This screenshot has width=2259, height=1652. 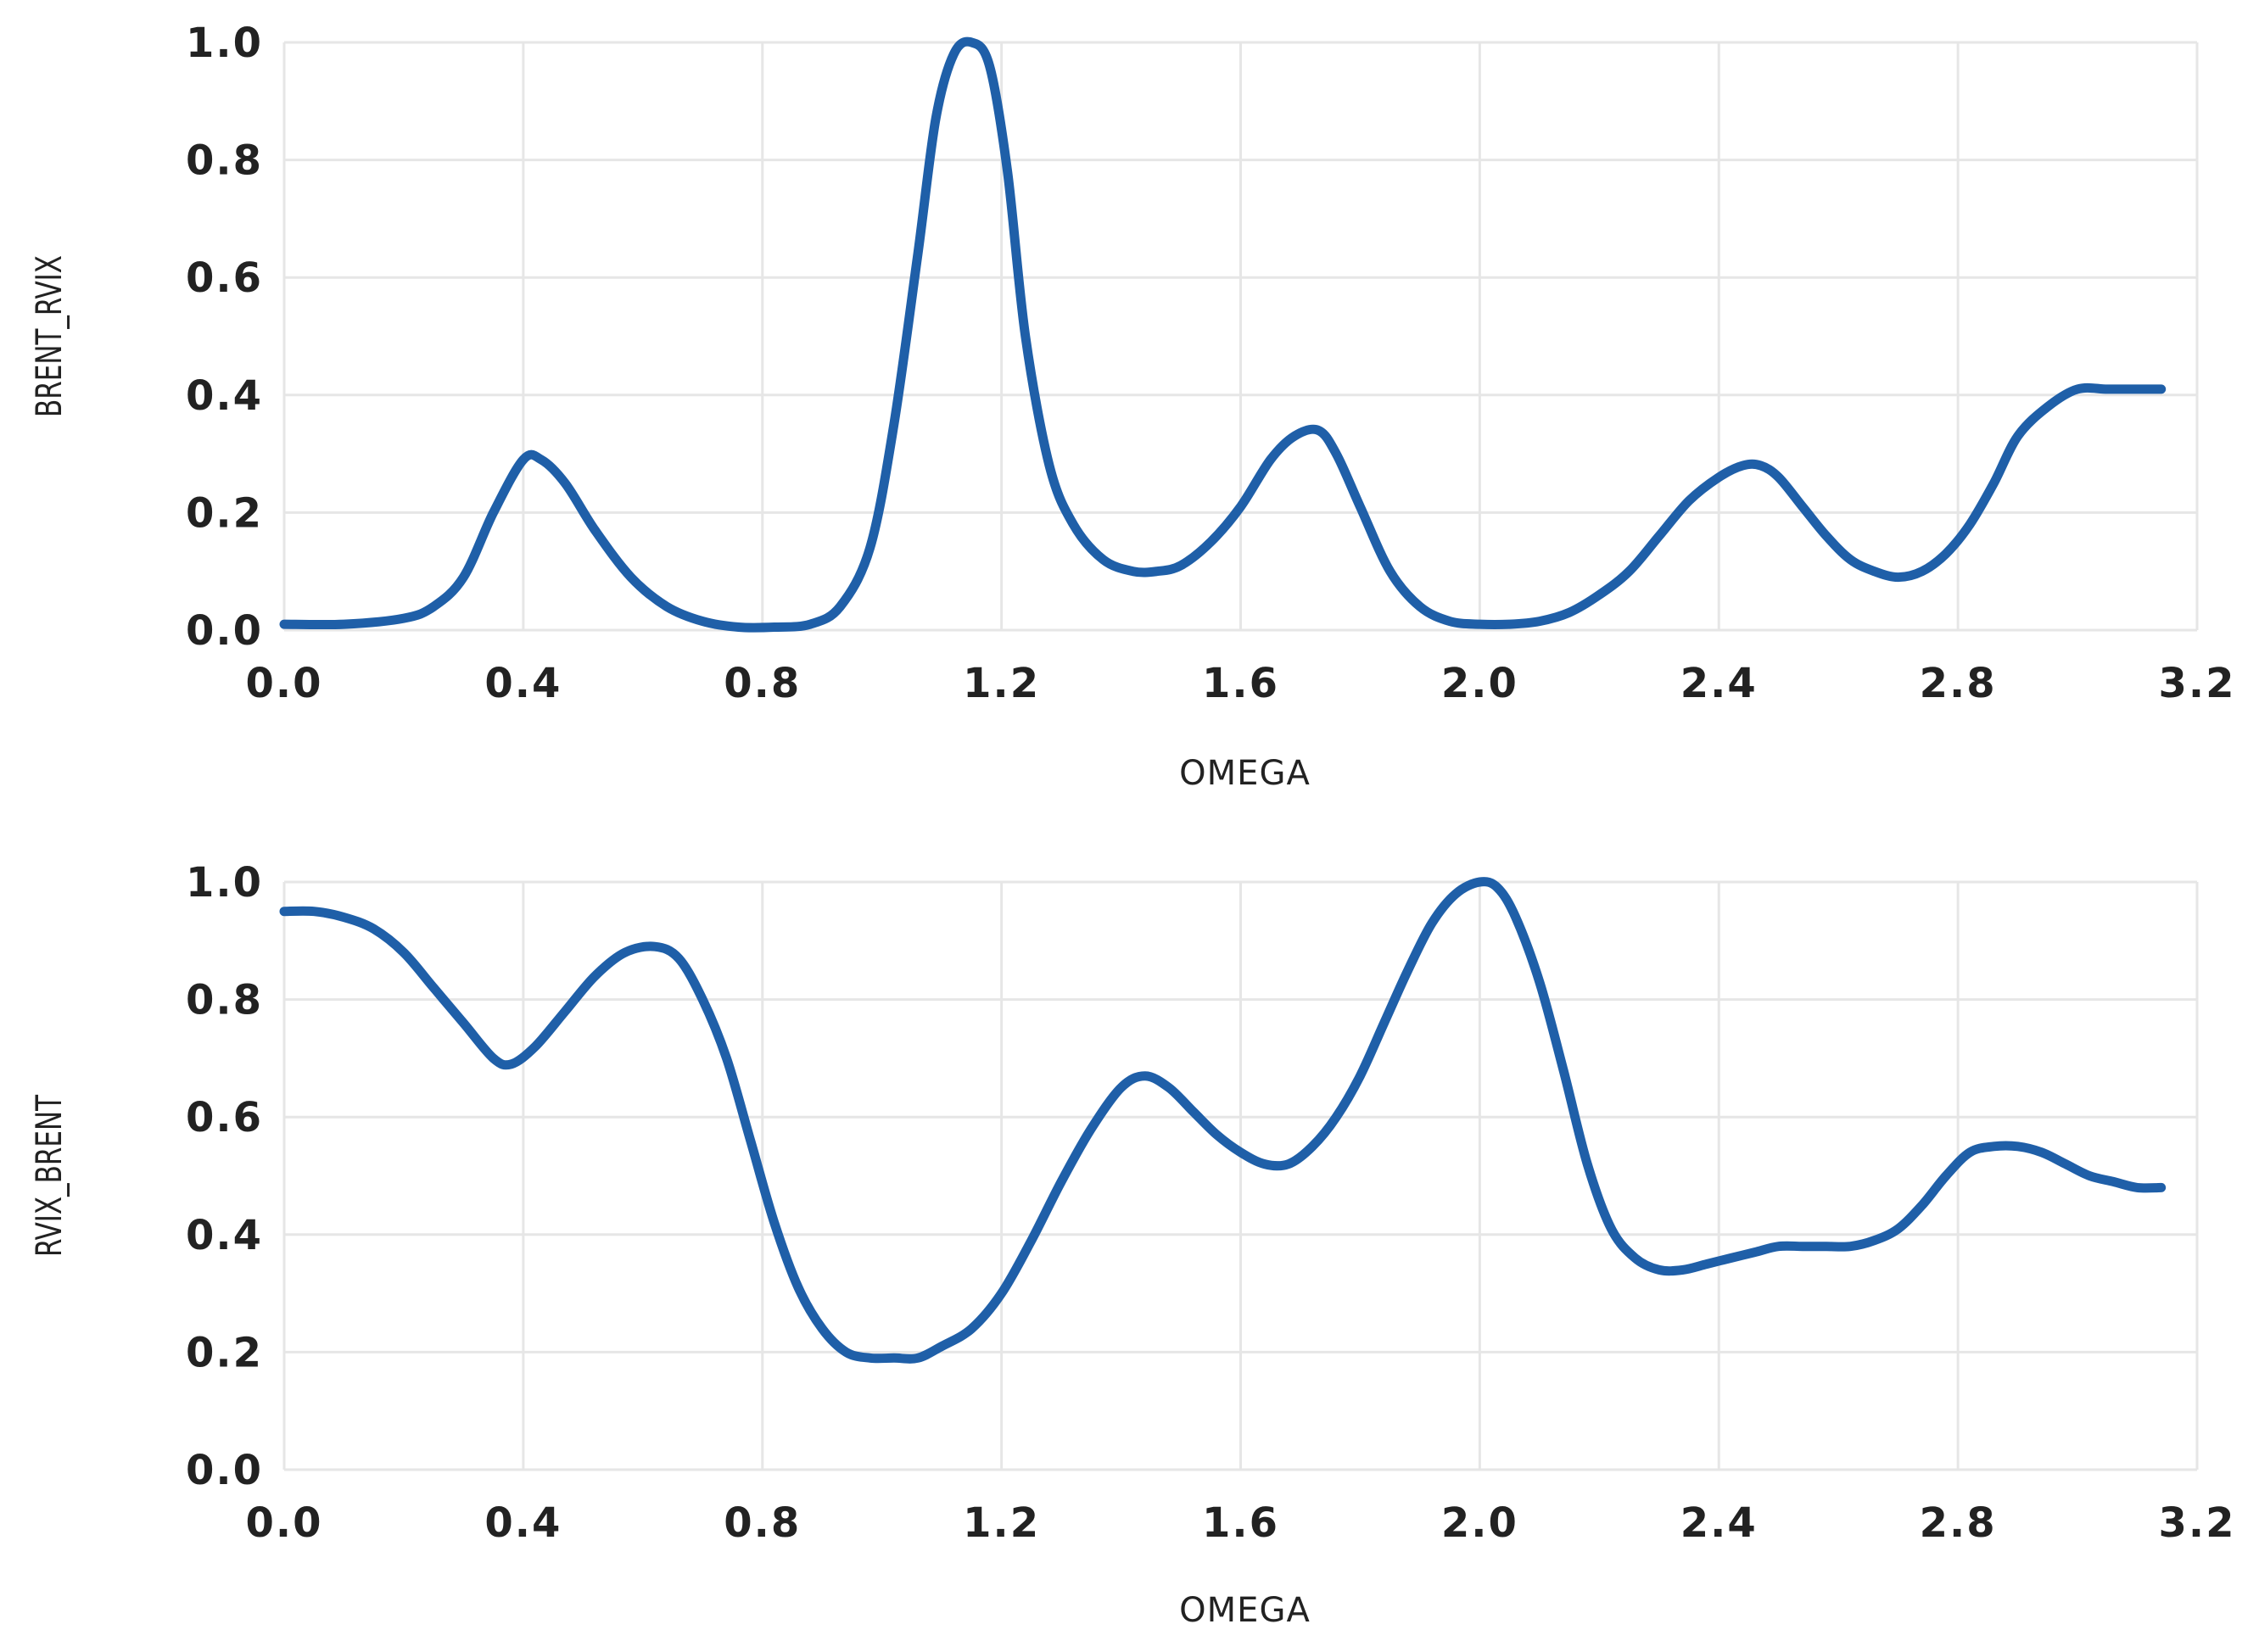 I want to click on y-axis-label: RVIX_BRENT, so click(x=50, y=1176).